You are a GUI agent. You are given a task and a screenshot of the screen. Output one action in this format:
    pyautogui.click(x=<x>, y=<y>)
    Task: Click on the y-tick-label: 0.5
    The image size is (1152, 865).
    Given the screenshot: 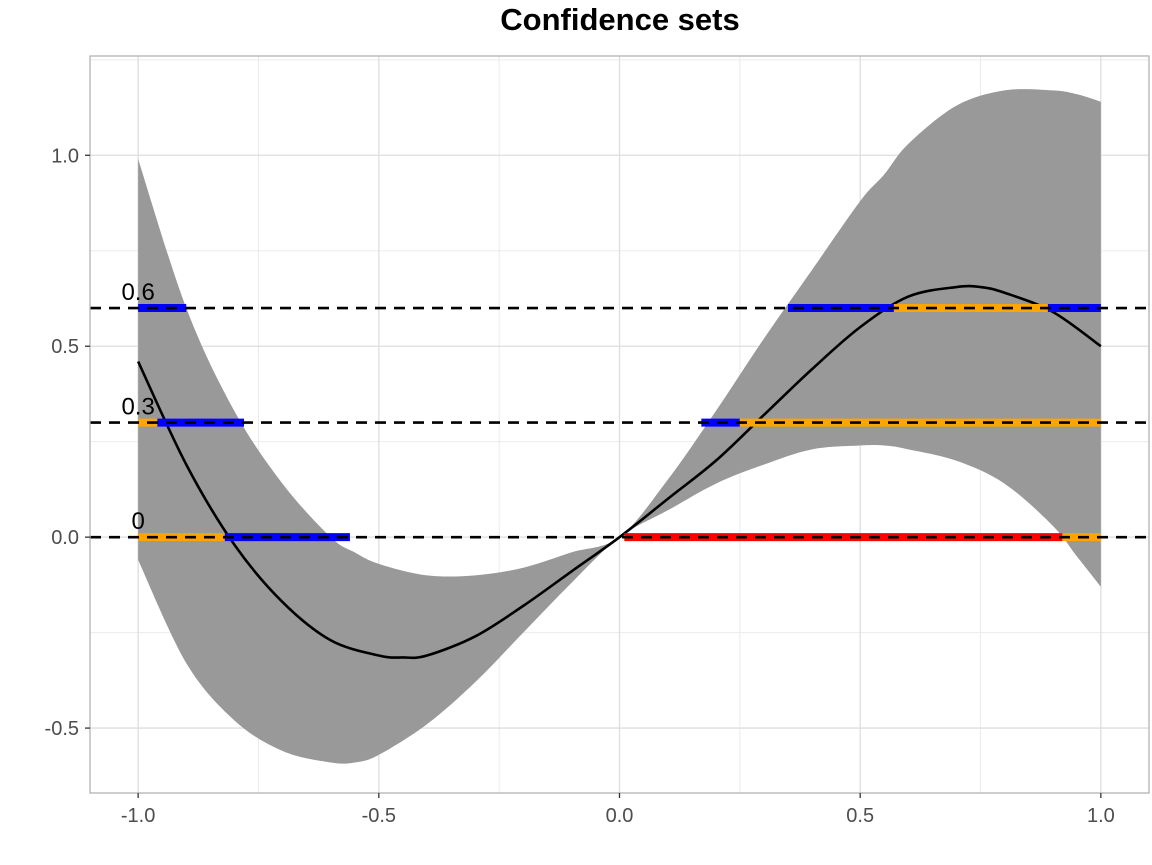 What is the action you would take?
    pyautogui.click(x=65, y=347)
    